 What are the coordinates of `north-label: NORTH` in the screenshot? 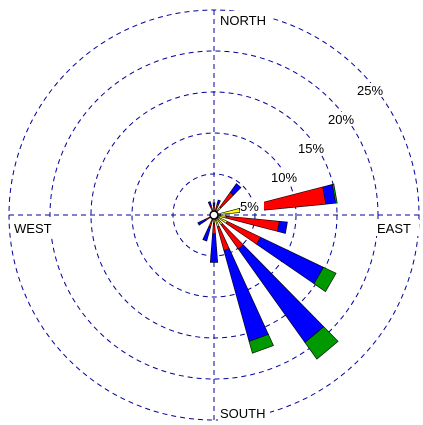 It's located at (243, 20).